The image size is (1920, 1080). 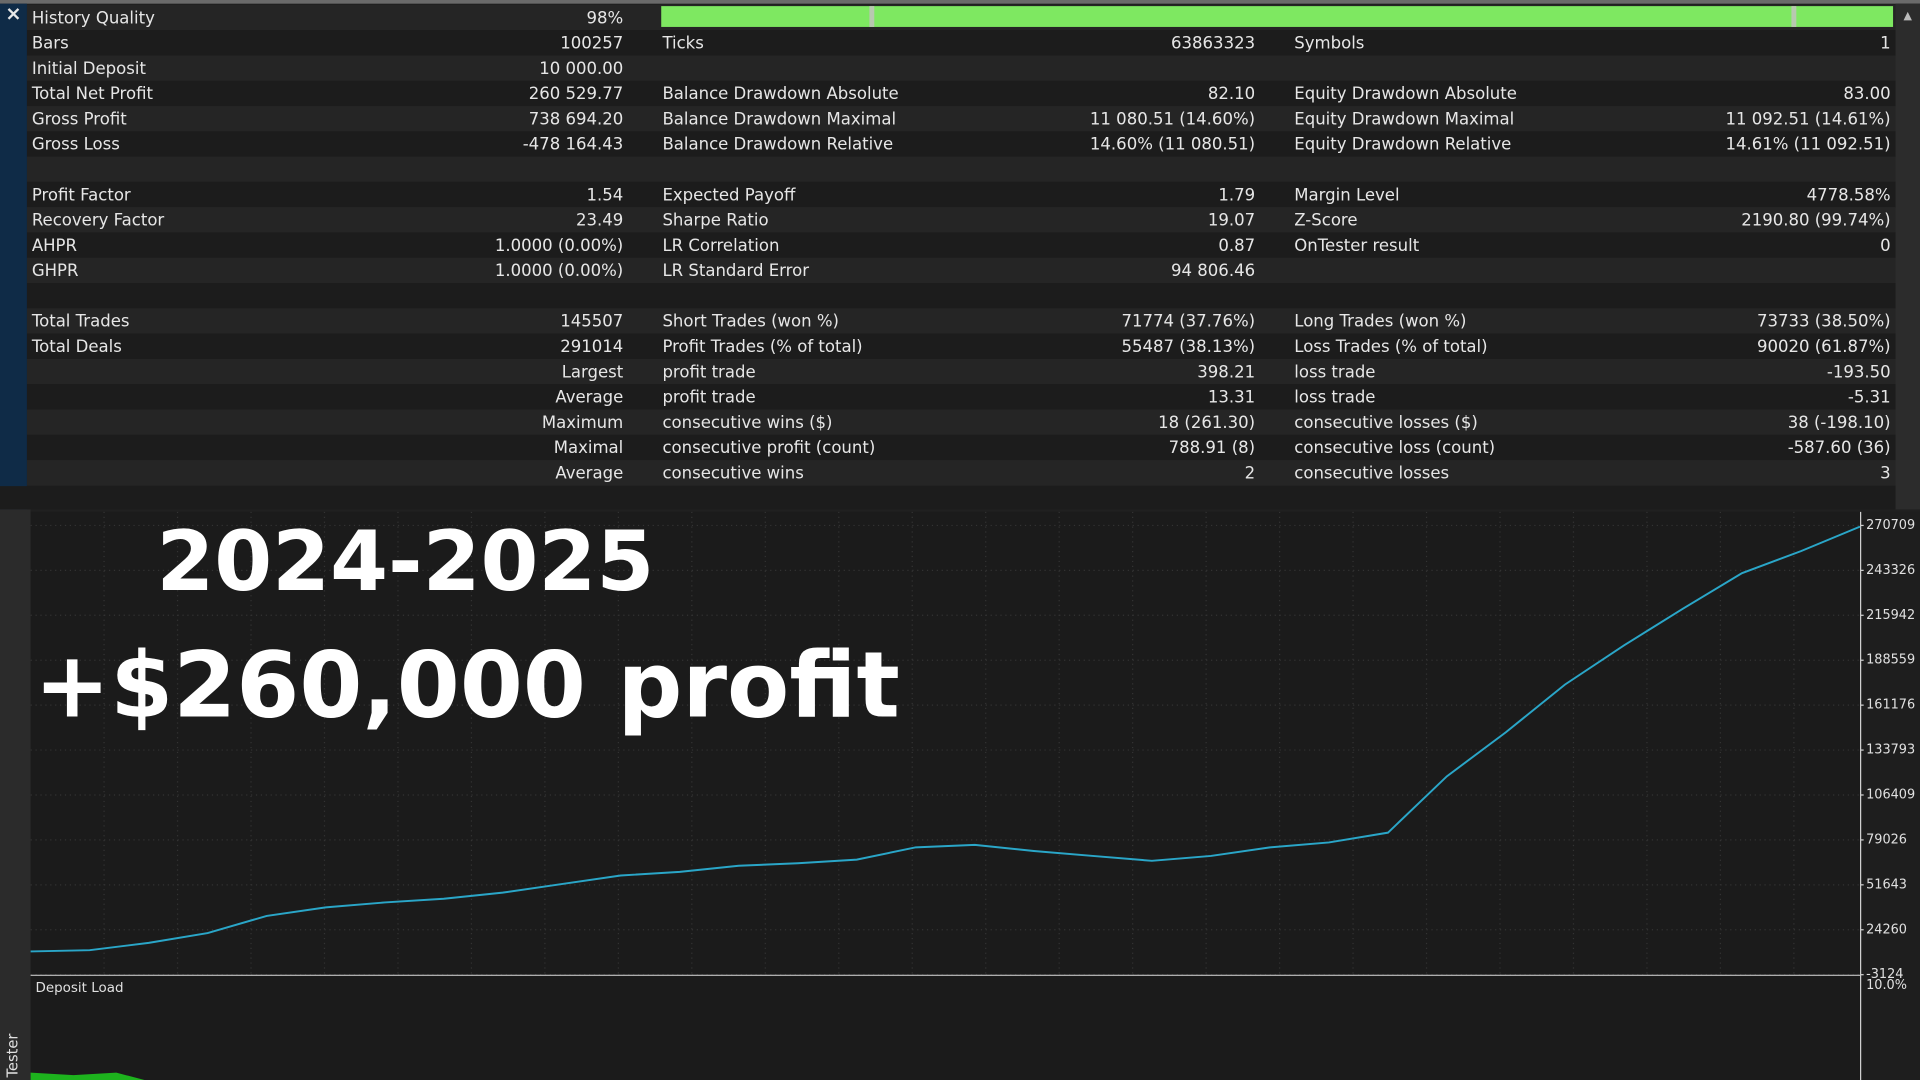 I want to click on stat-label: LR Standard Error, so click(x=735, y=270).